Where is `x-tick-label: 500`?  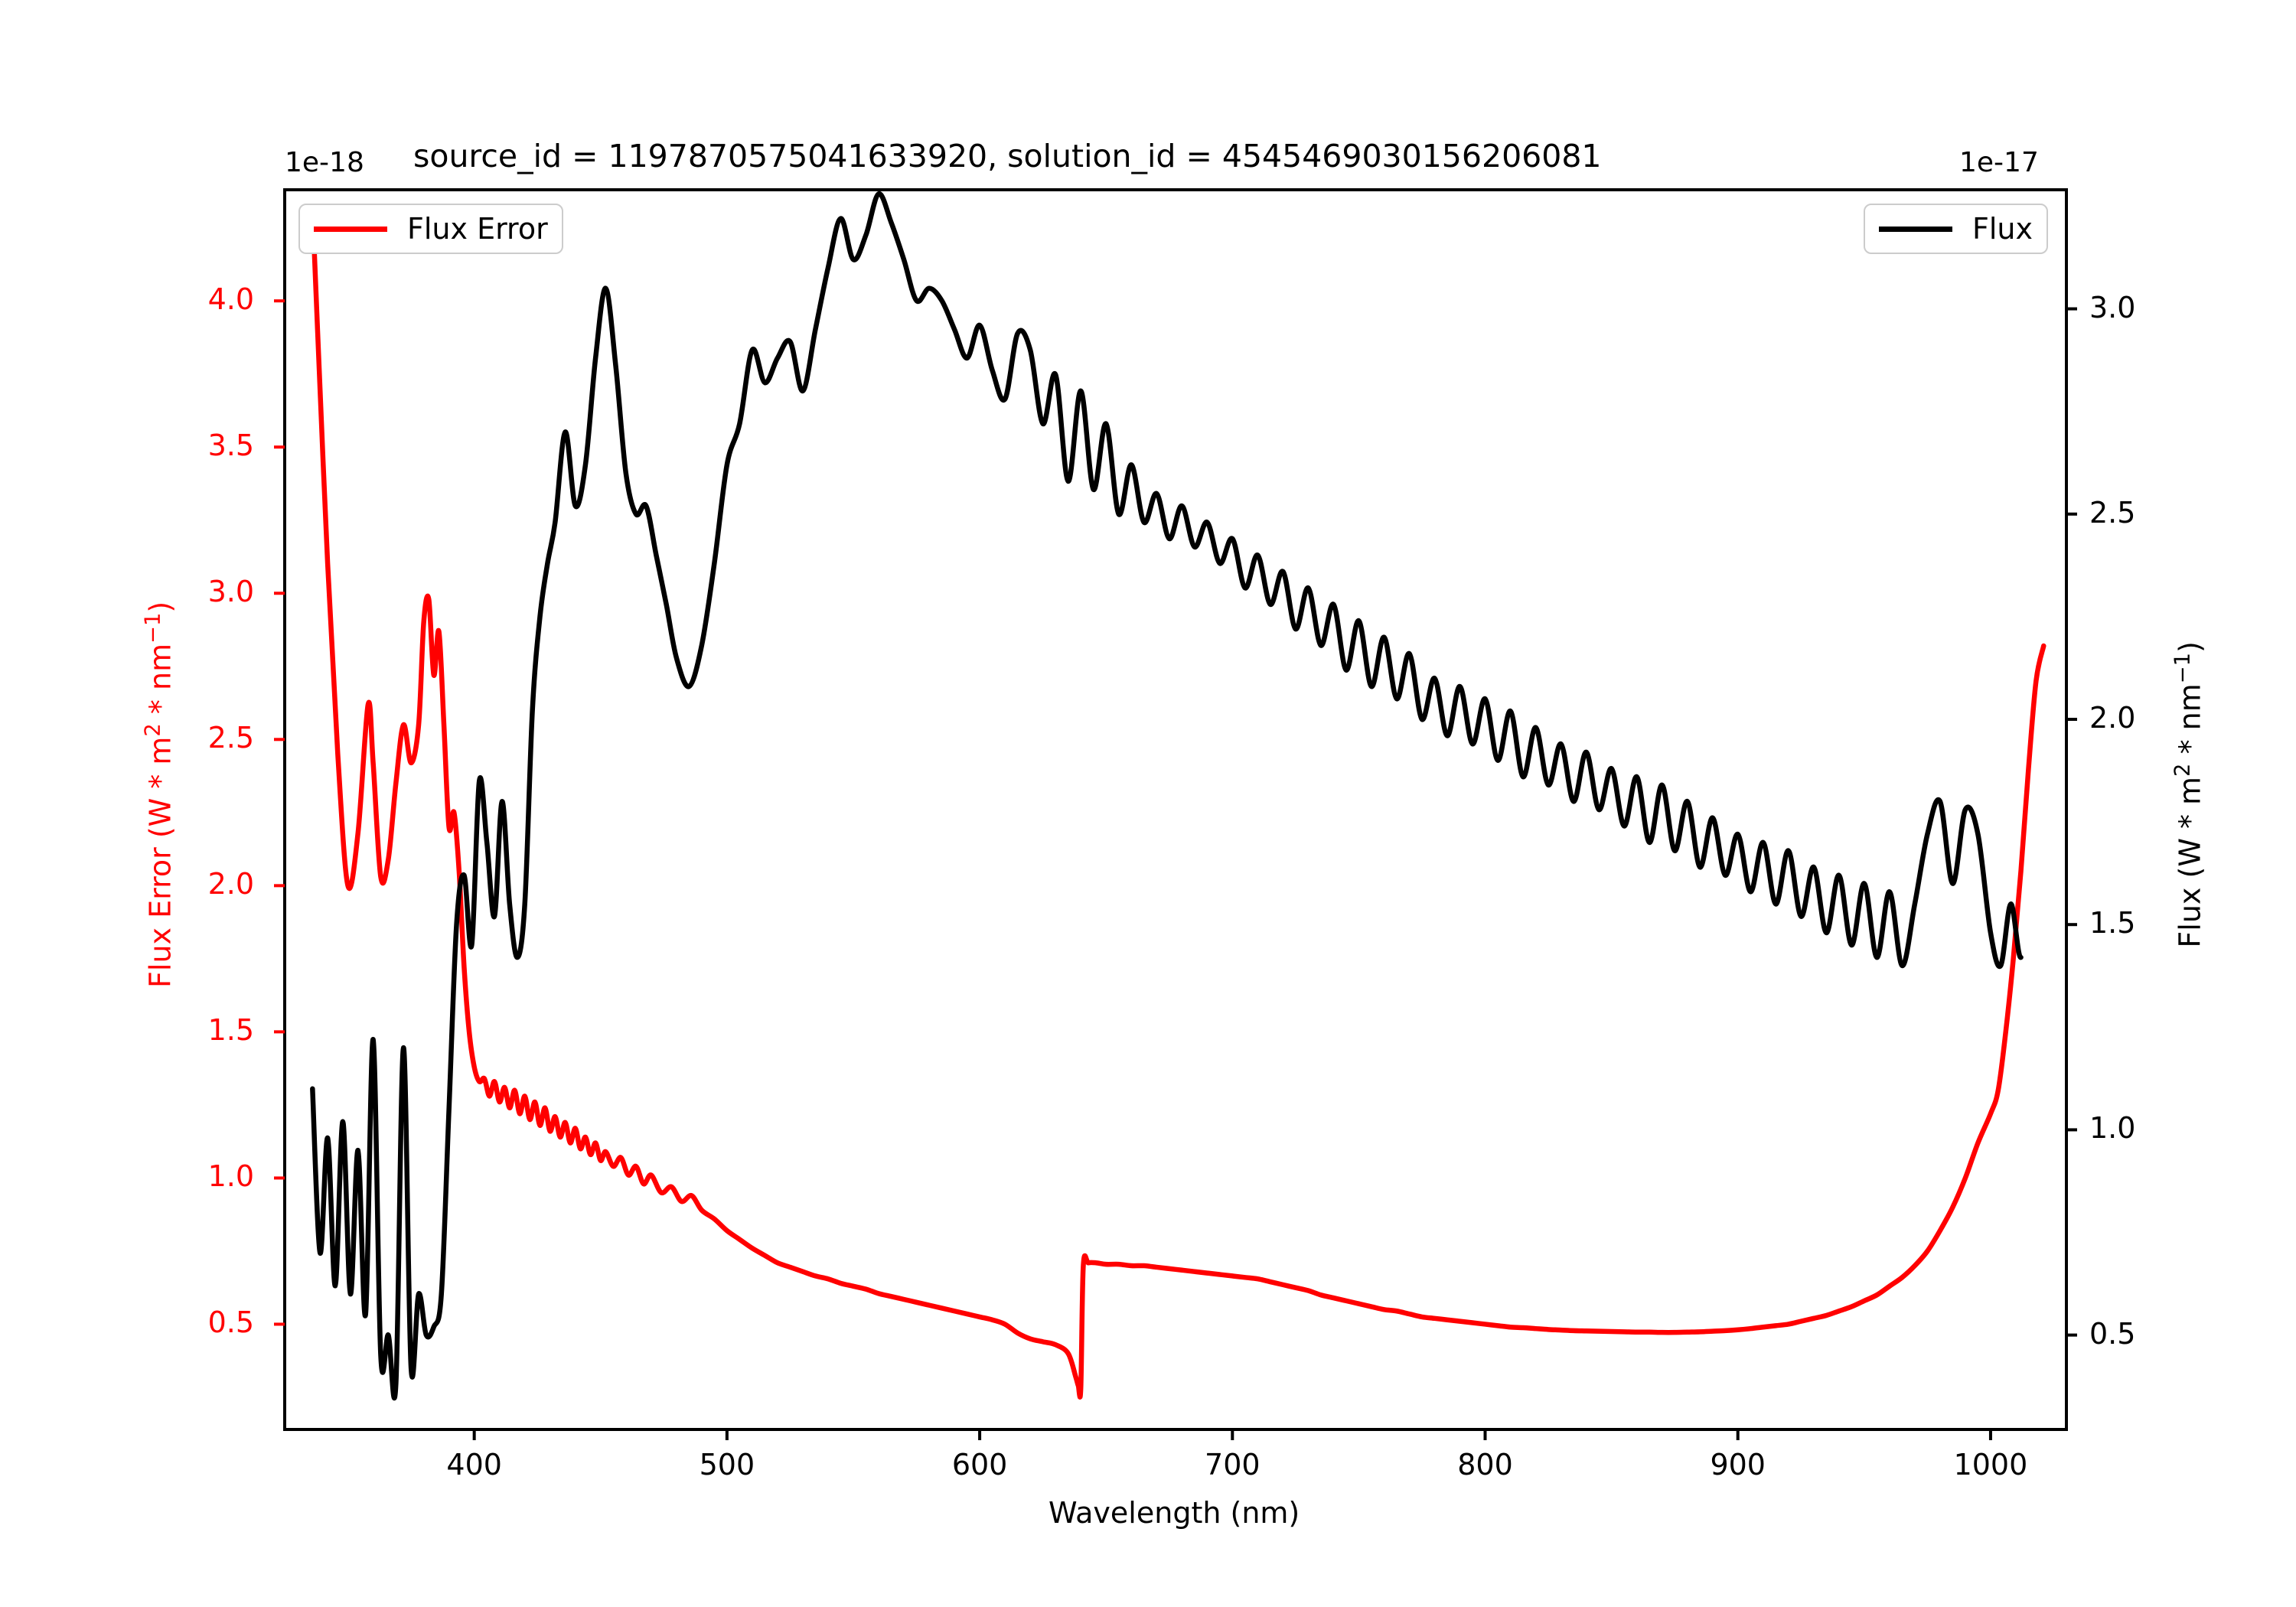 x-tick-label: 500 is located at coordinates (727, 1465).